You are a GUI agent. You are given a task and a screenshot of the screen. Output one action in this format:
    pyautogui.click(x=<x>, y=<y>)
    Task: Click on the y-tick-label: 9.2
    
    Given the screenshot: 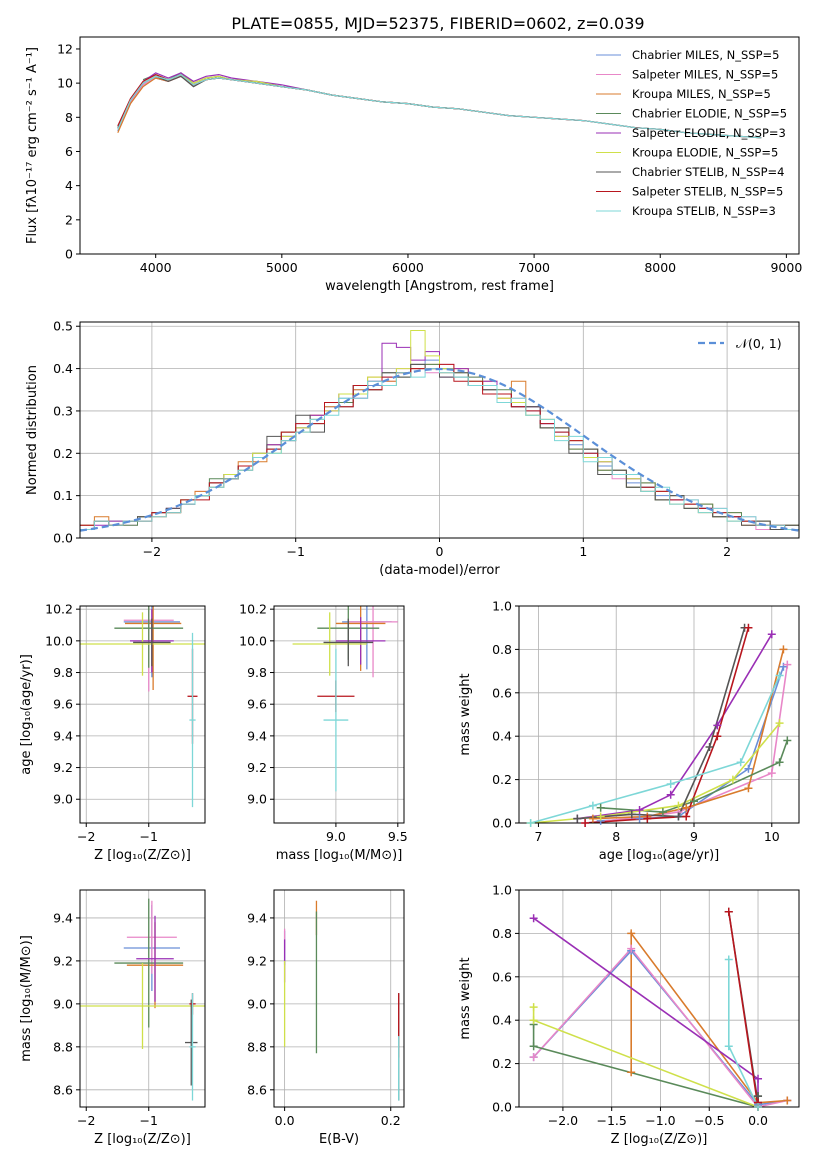 What is the action you would take?
    pyautogui.click(x=257, y=960)
    